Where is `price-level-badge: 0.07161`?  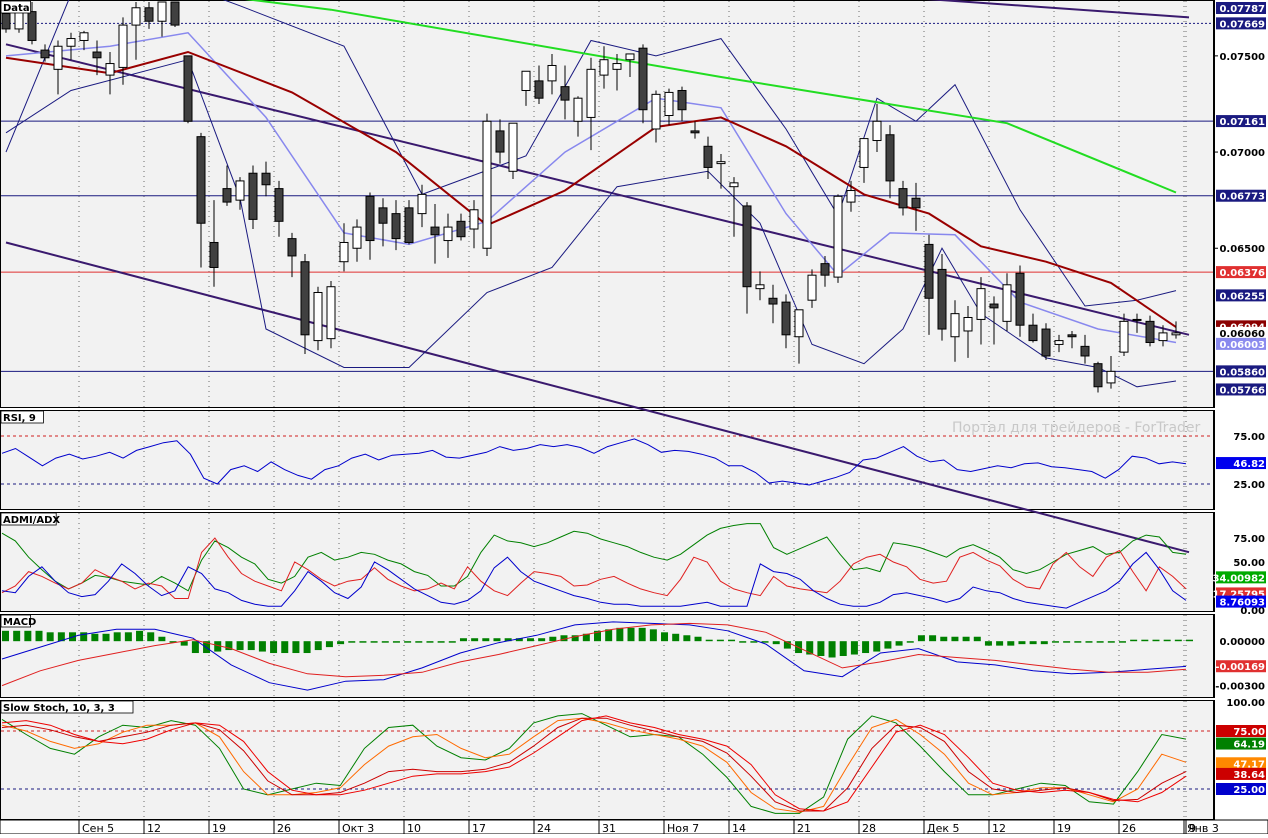 price-level-badge: 0.07161 is located at coordinates (1242, 122).